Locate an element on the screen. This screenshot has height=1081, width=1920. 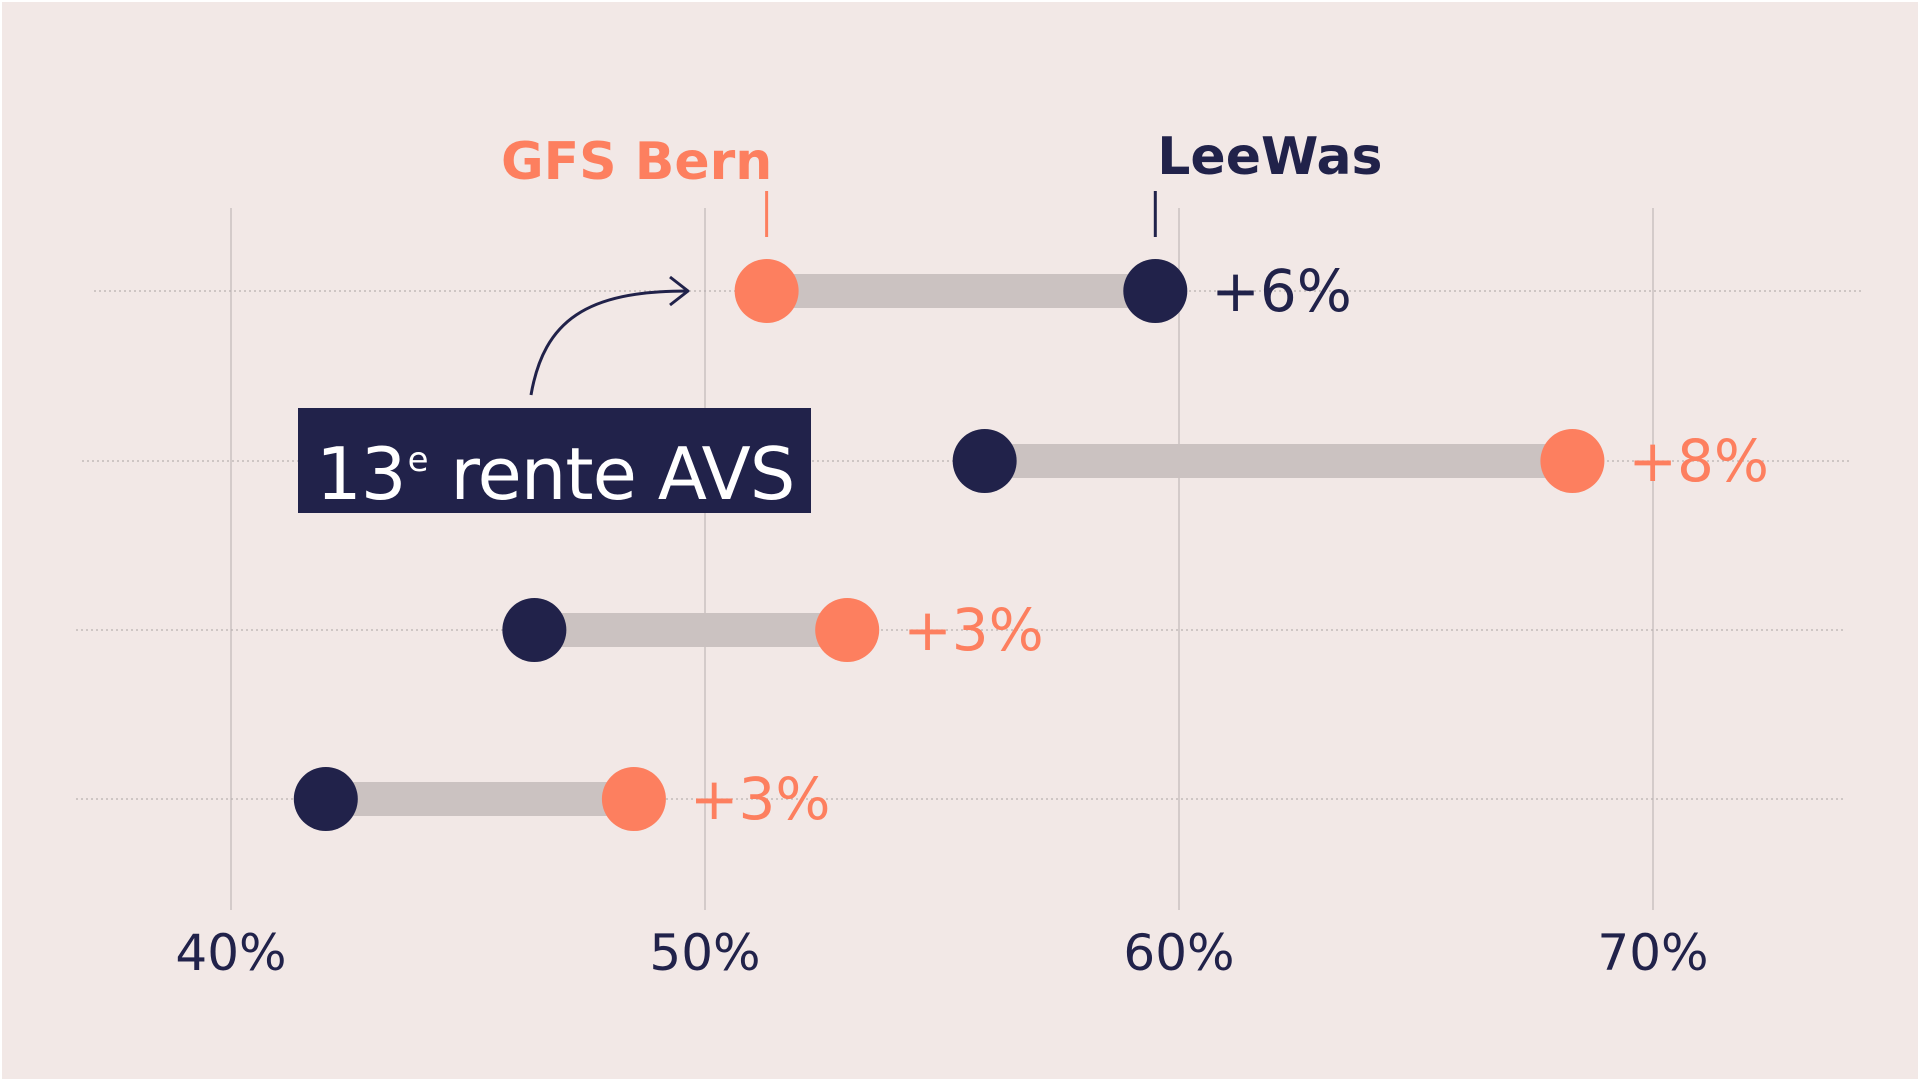
legend-gfs-bern-label: GFS Bern is located at coordinates (636, 162).